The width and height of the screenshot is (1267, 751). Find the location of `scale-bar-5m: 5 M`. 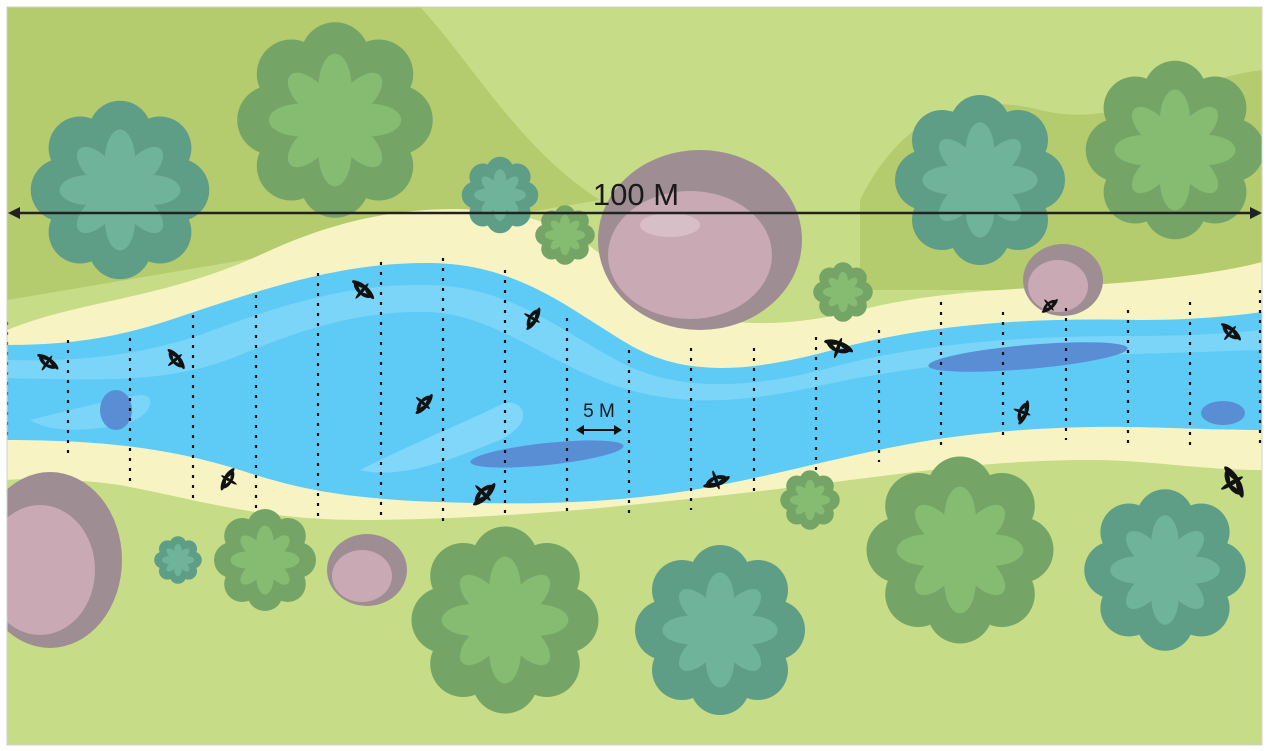

scale-bar-5m: 5 M is located at coordinates (599, 418).